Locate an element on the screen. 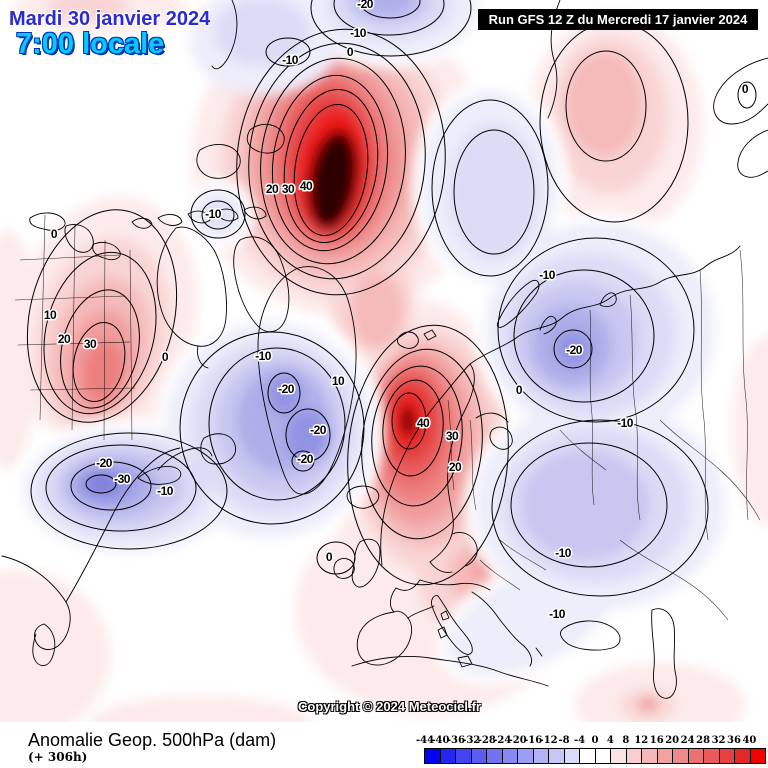 The height and width of the screenshot is (768, 768). model-run-banner: Run GFS 12 Z du Mercredi 17 janvier 2024 is located at coordinates (618, 19).